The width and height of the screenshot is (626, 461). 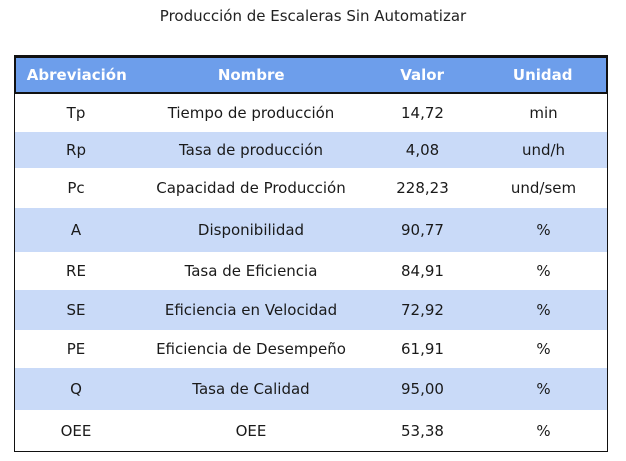 What do you see at coordinates (311, 230) in the screenshot?
I see `table-row: A Disponibilidad 90,77 %` at bounding box center [311, 230].